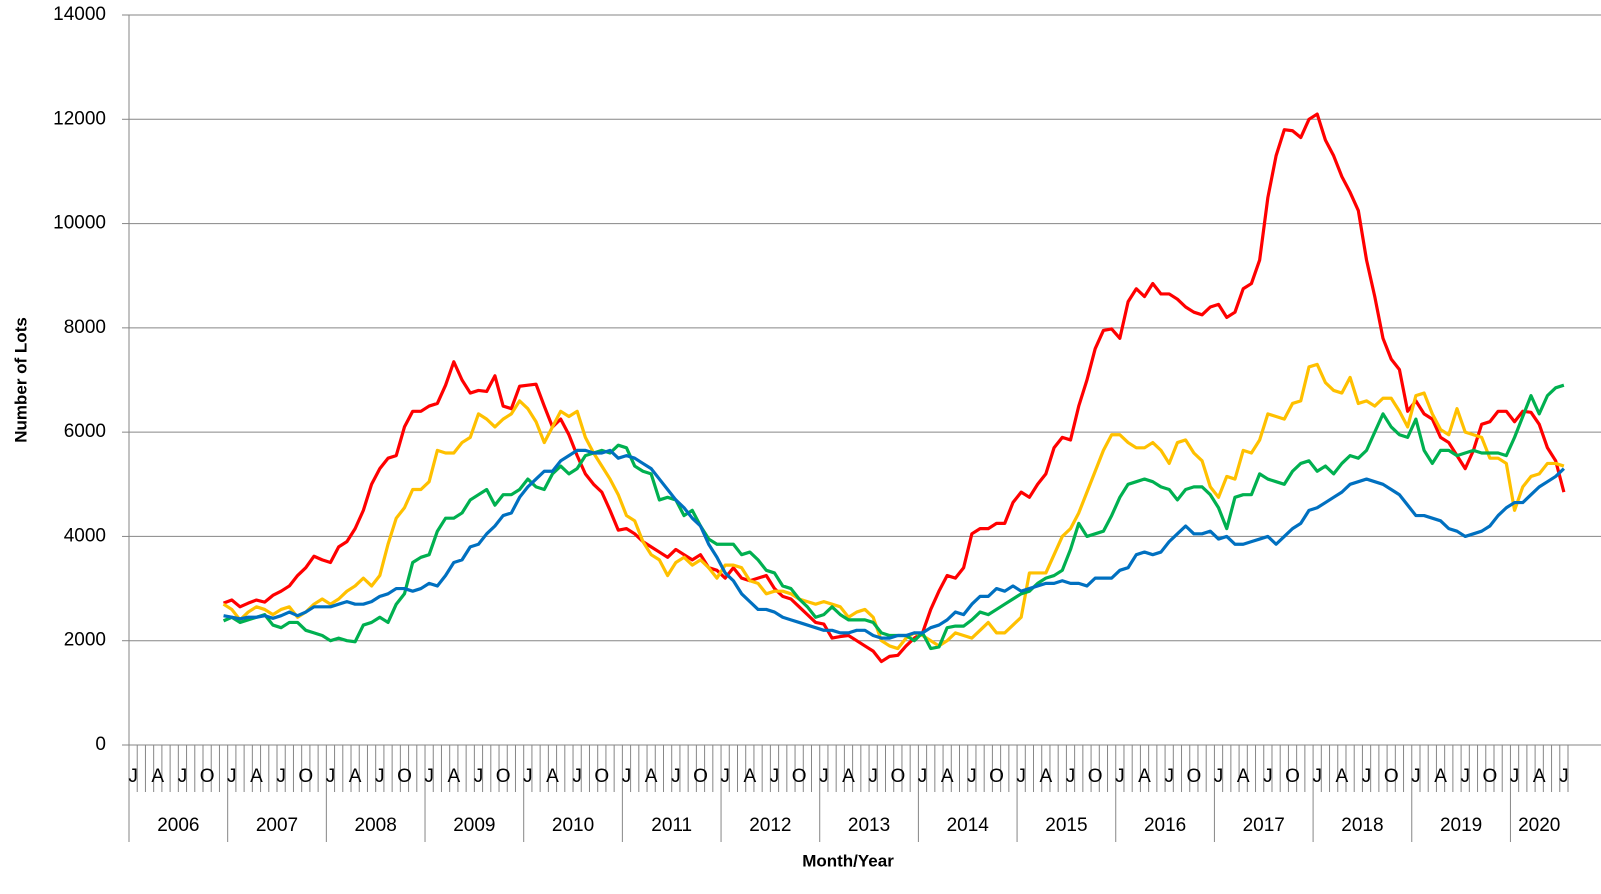 This screenshot has width=1601, height=894. What do you see at coordinates (848, 860) in the screenshot?
I see `x-axis-label: Month/Year` at bounding box center [848, 860].